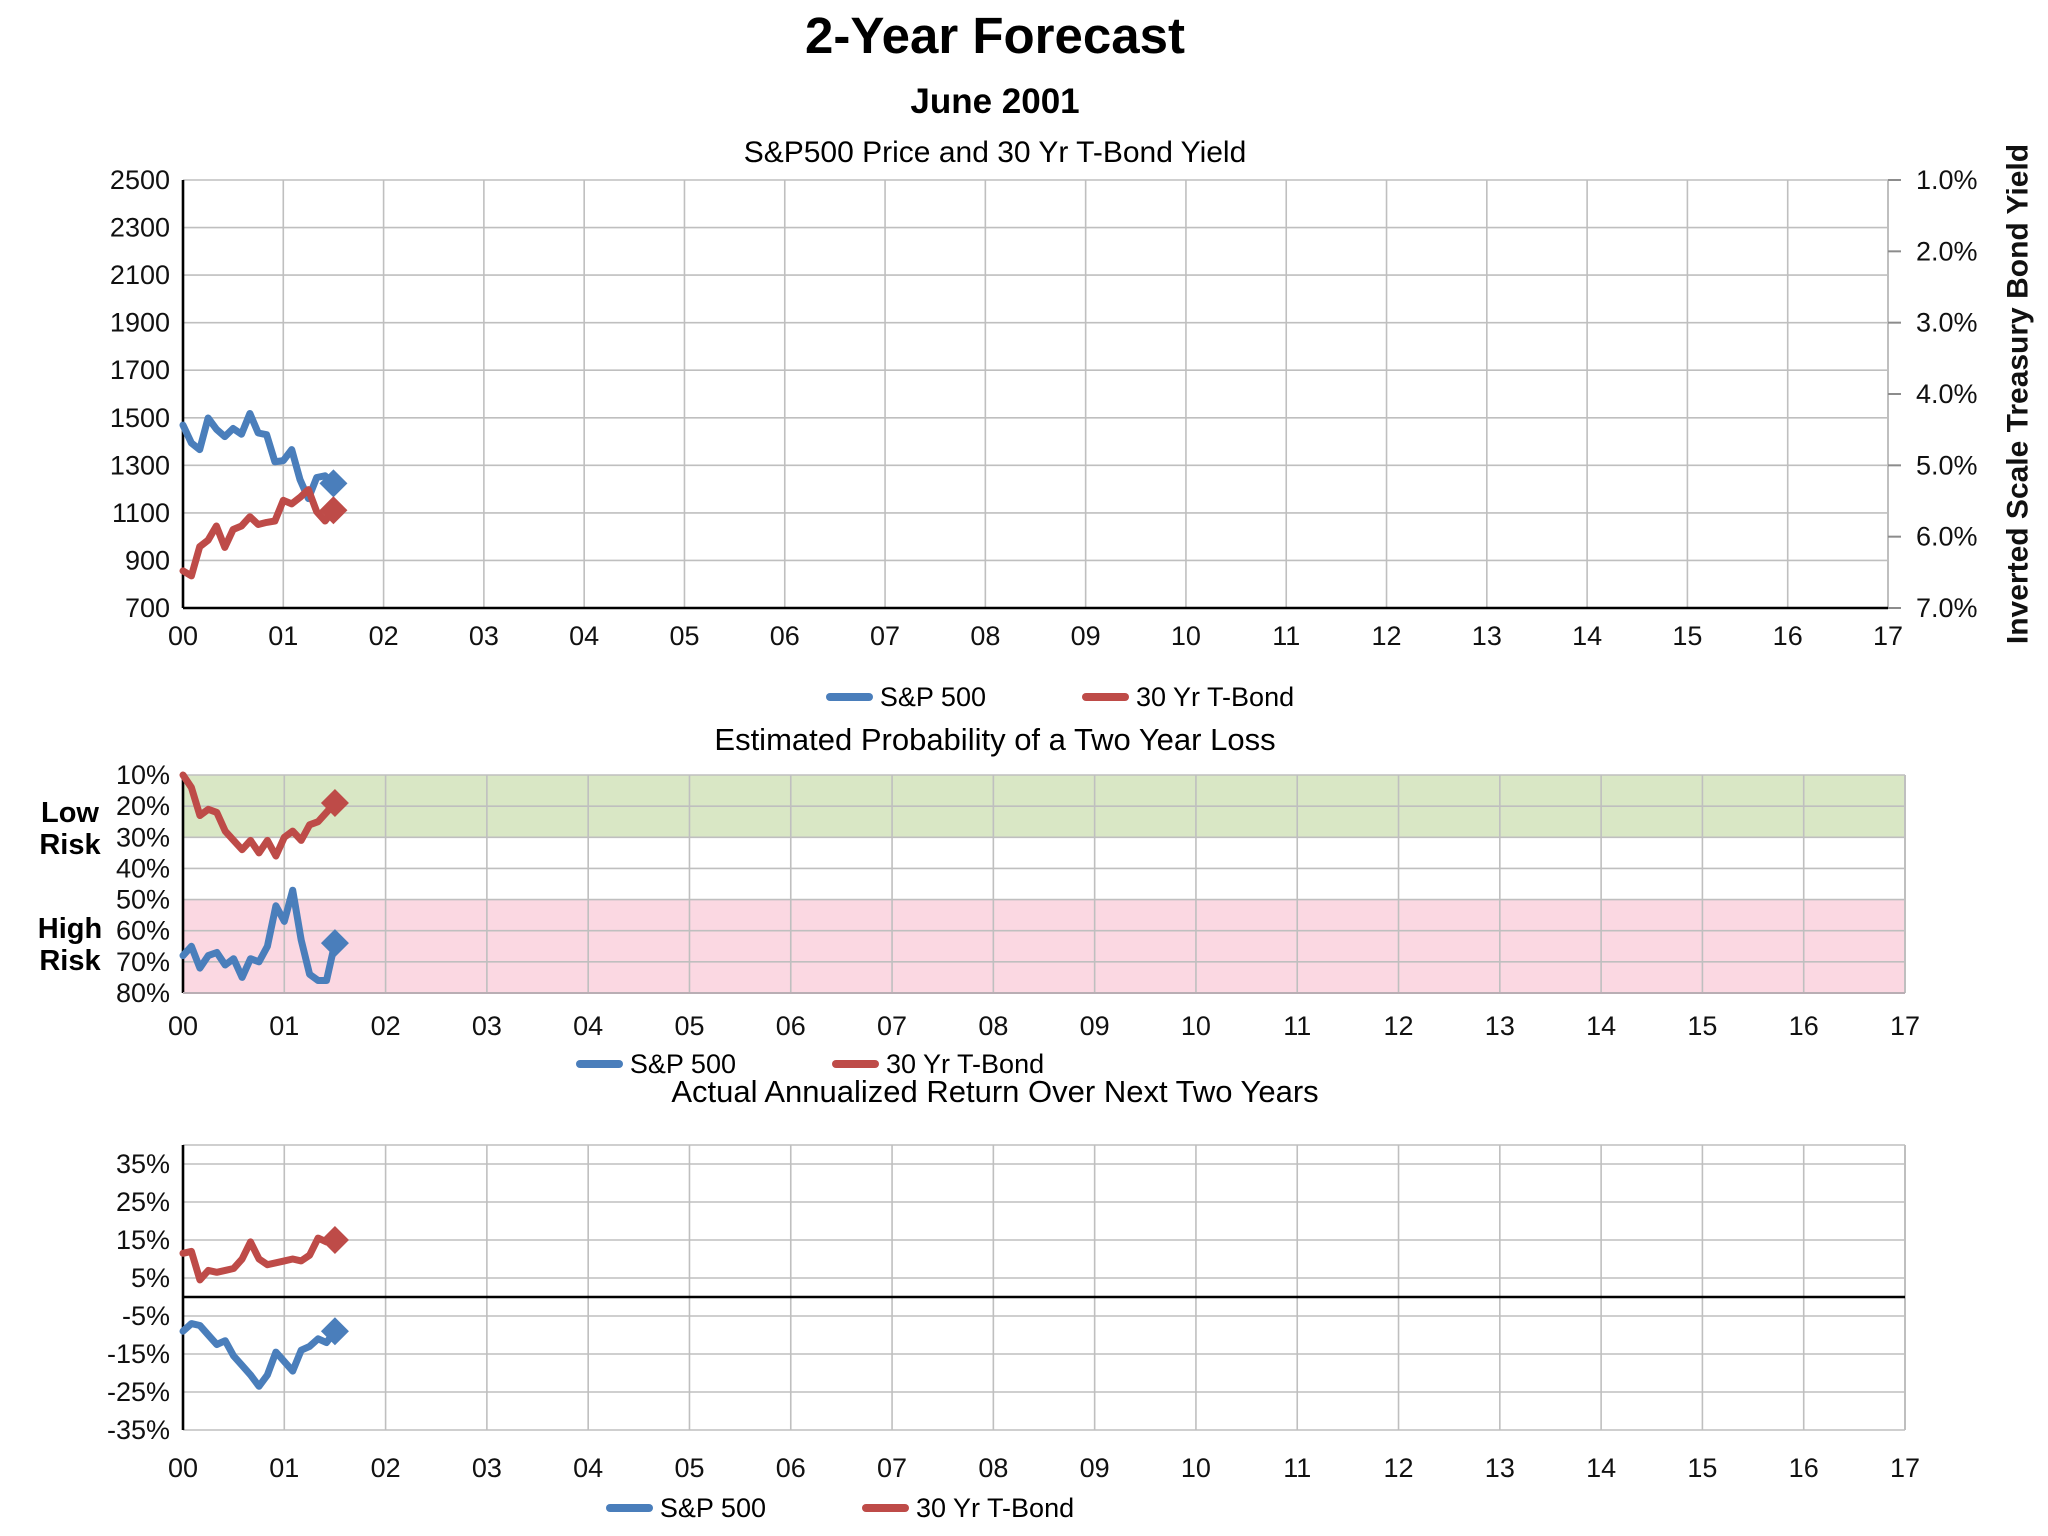  Describe the element at coordinates (143, 868) in the screenshot. I see `axis-tick-label: 40%` at that location.